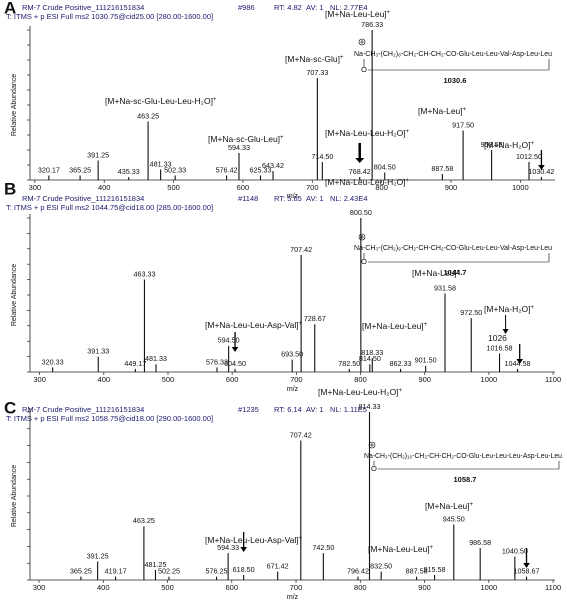  What do you see at coordinates (360, 171) in the screenshot?
I see `peak-label: 768.42` at bounding box center [360, 171].